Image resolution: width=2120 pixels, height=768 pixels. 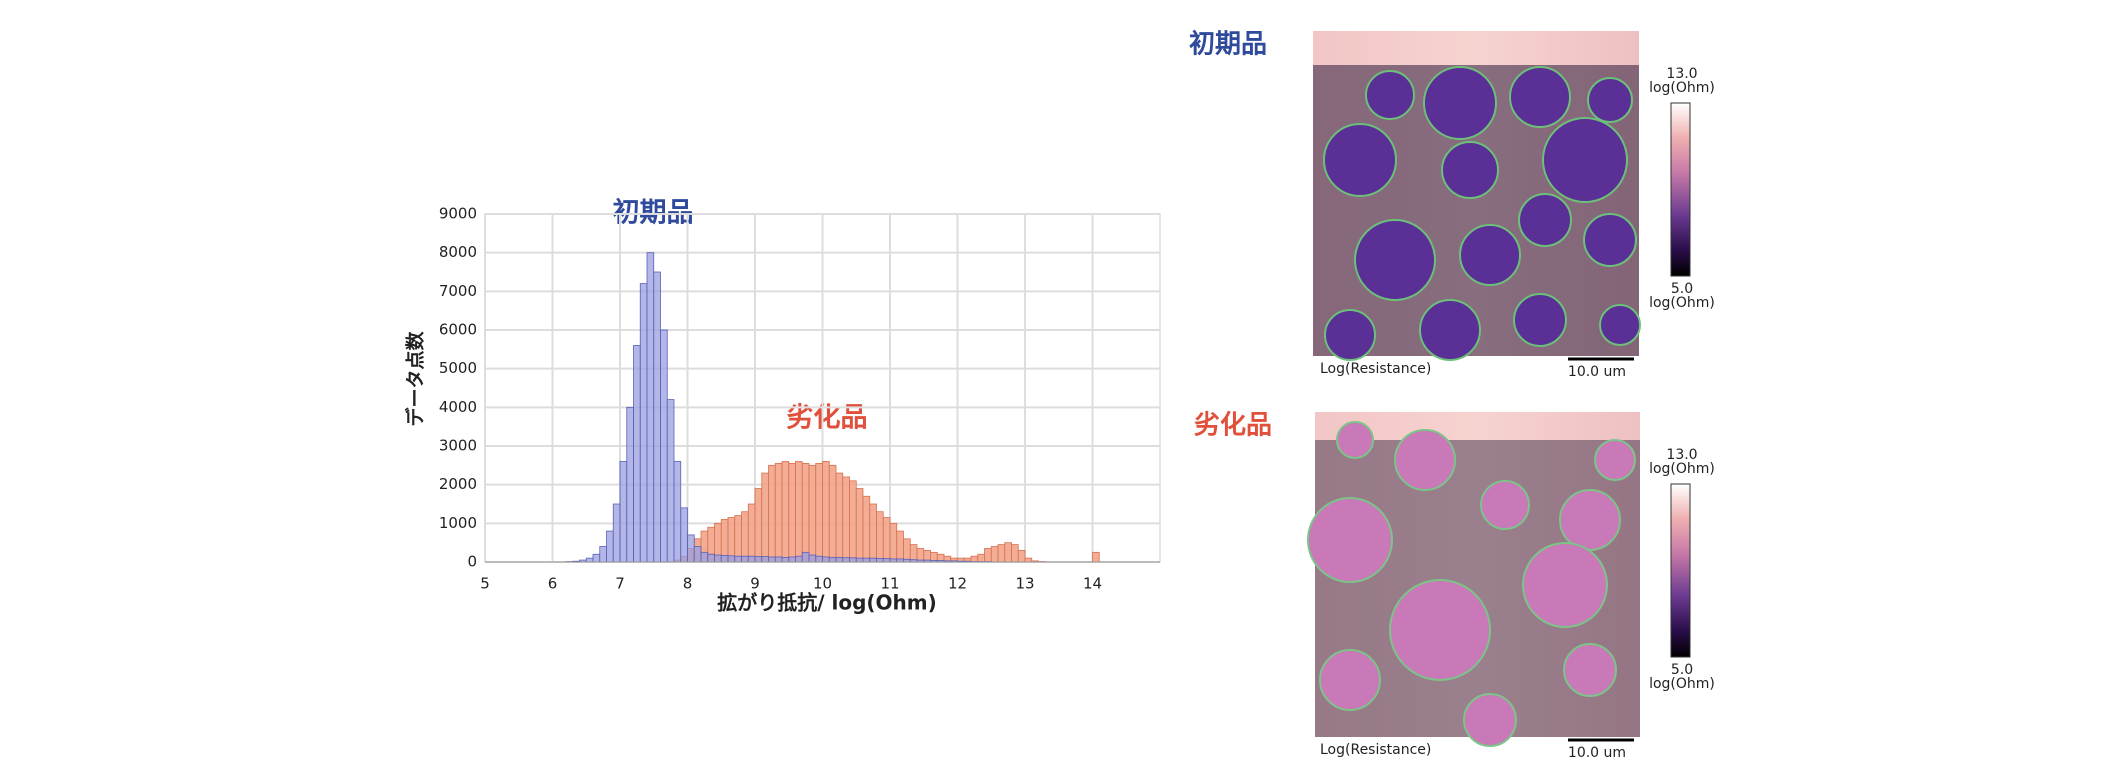 What do you see at coordinates (1092, 584) in the screenshot?
I see `x-tick-label: 14` at bounding box center [1092, 584].